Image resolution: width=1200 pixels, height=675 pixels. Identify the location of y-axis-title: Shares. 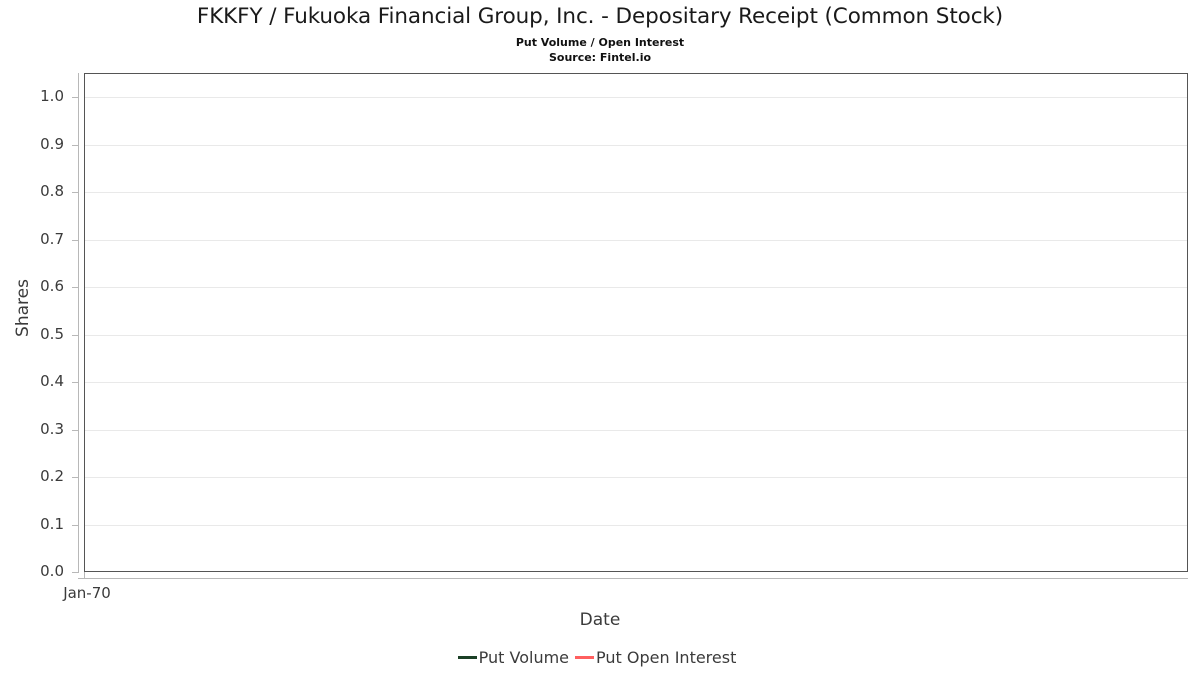
(23, 308).